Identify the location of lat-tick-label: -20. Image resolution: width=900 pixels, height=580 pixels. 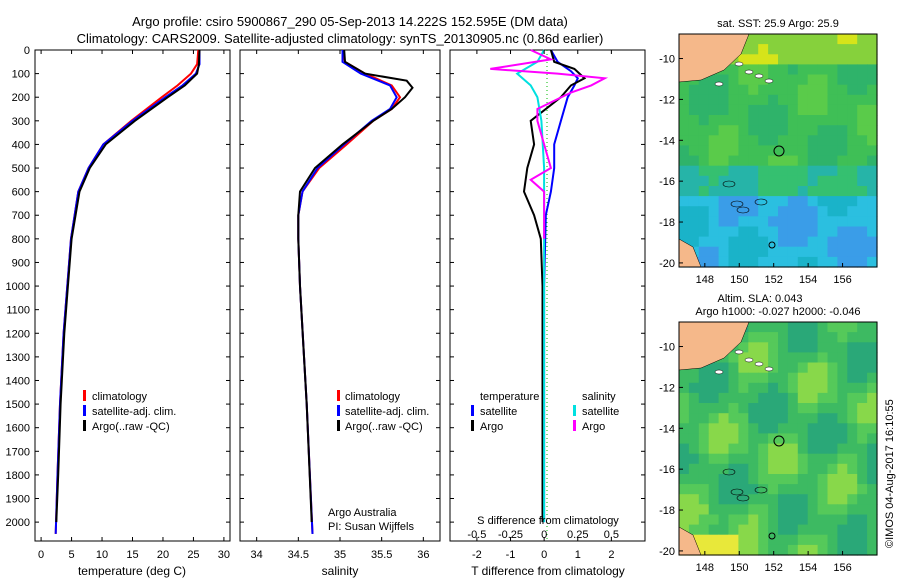
(667, 552).